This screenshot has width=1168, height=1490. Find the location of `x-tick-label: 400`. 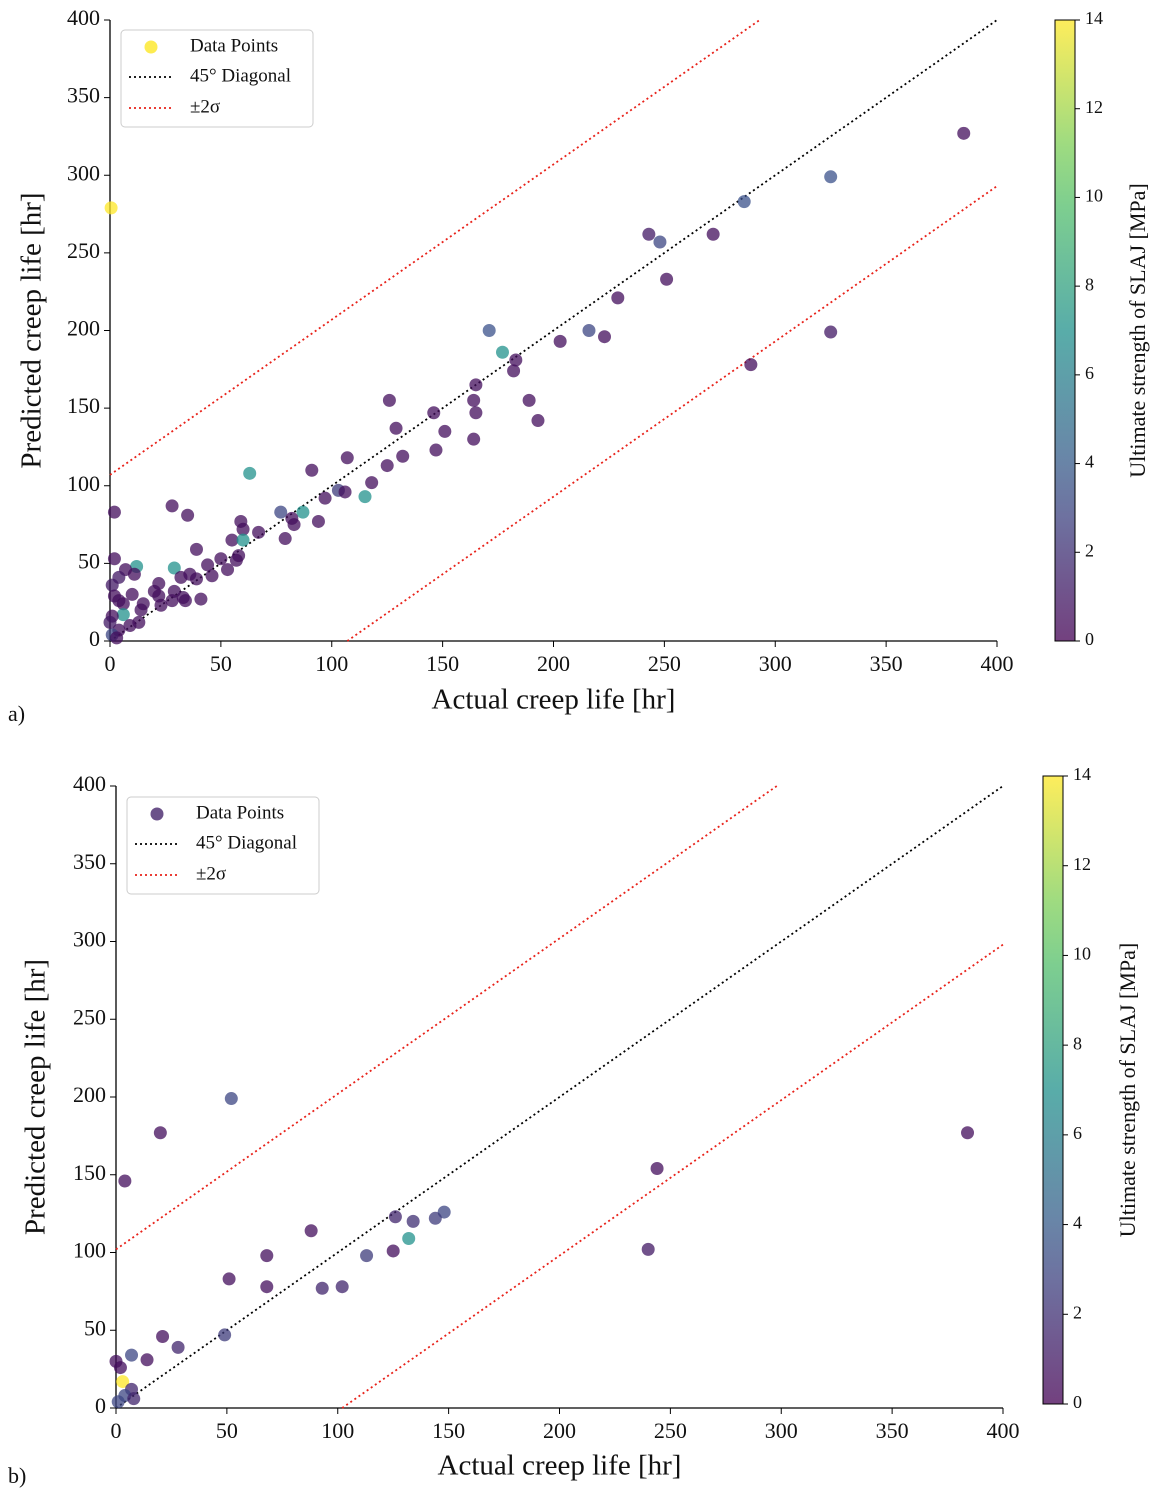

x-tick-label: 400 is located at coordinates (997, 663).